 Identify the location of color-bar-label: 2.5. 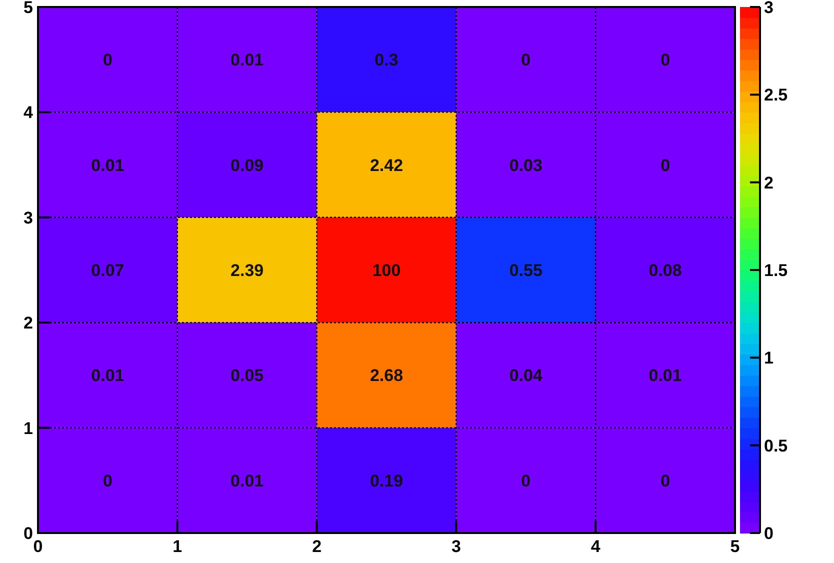
(776, 95).